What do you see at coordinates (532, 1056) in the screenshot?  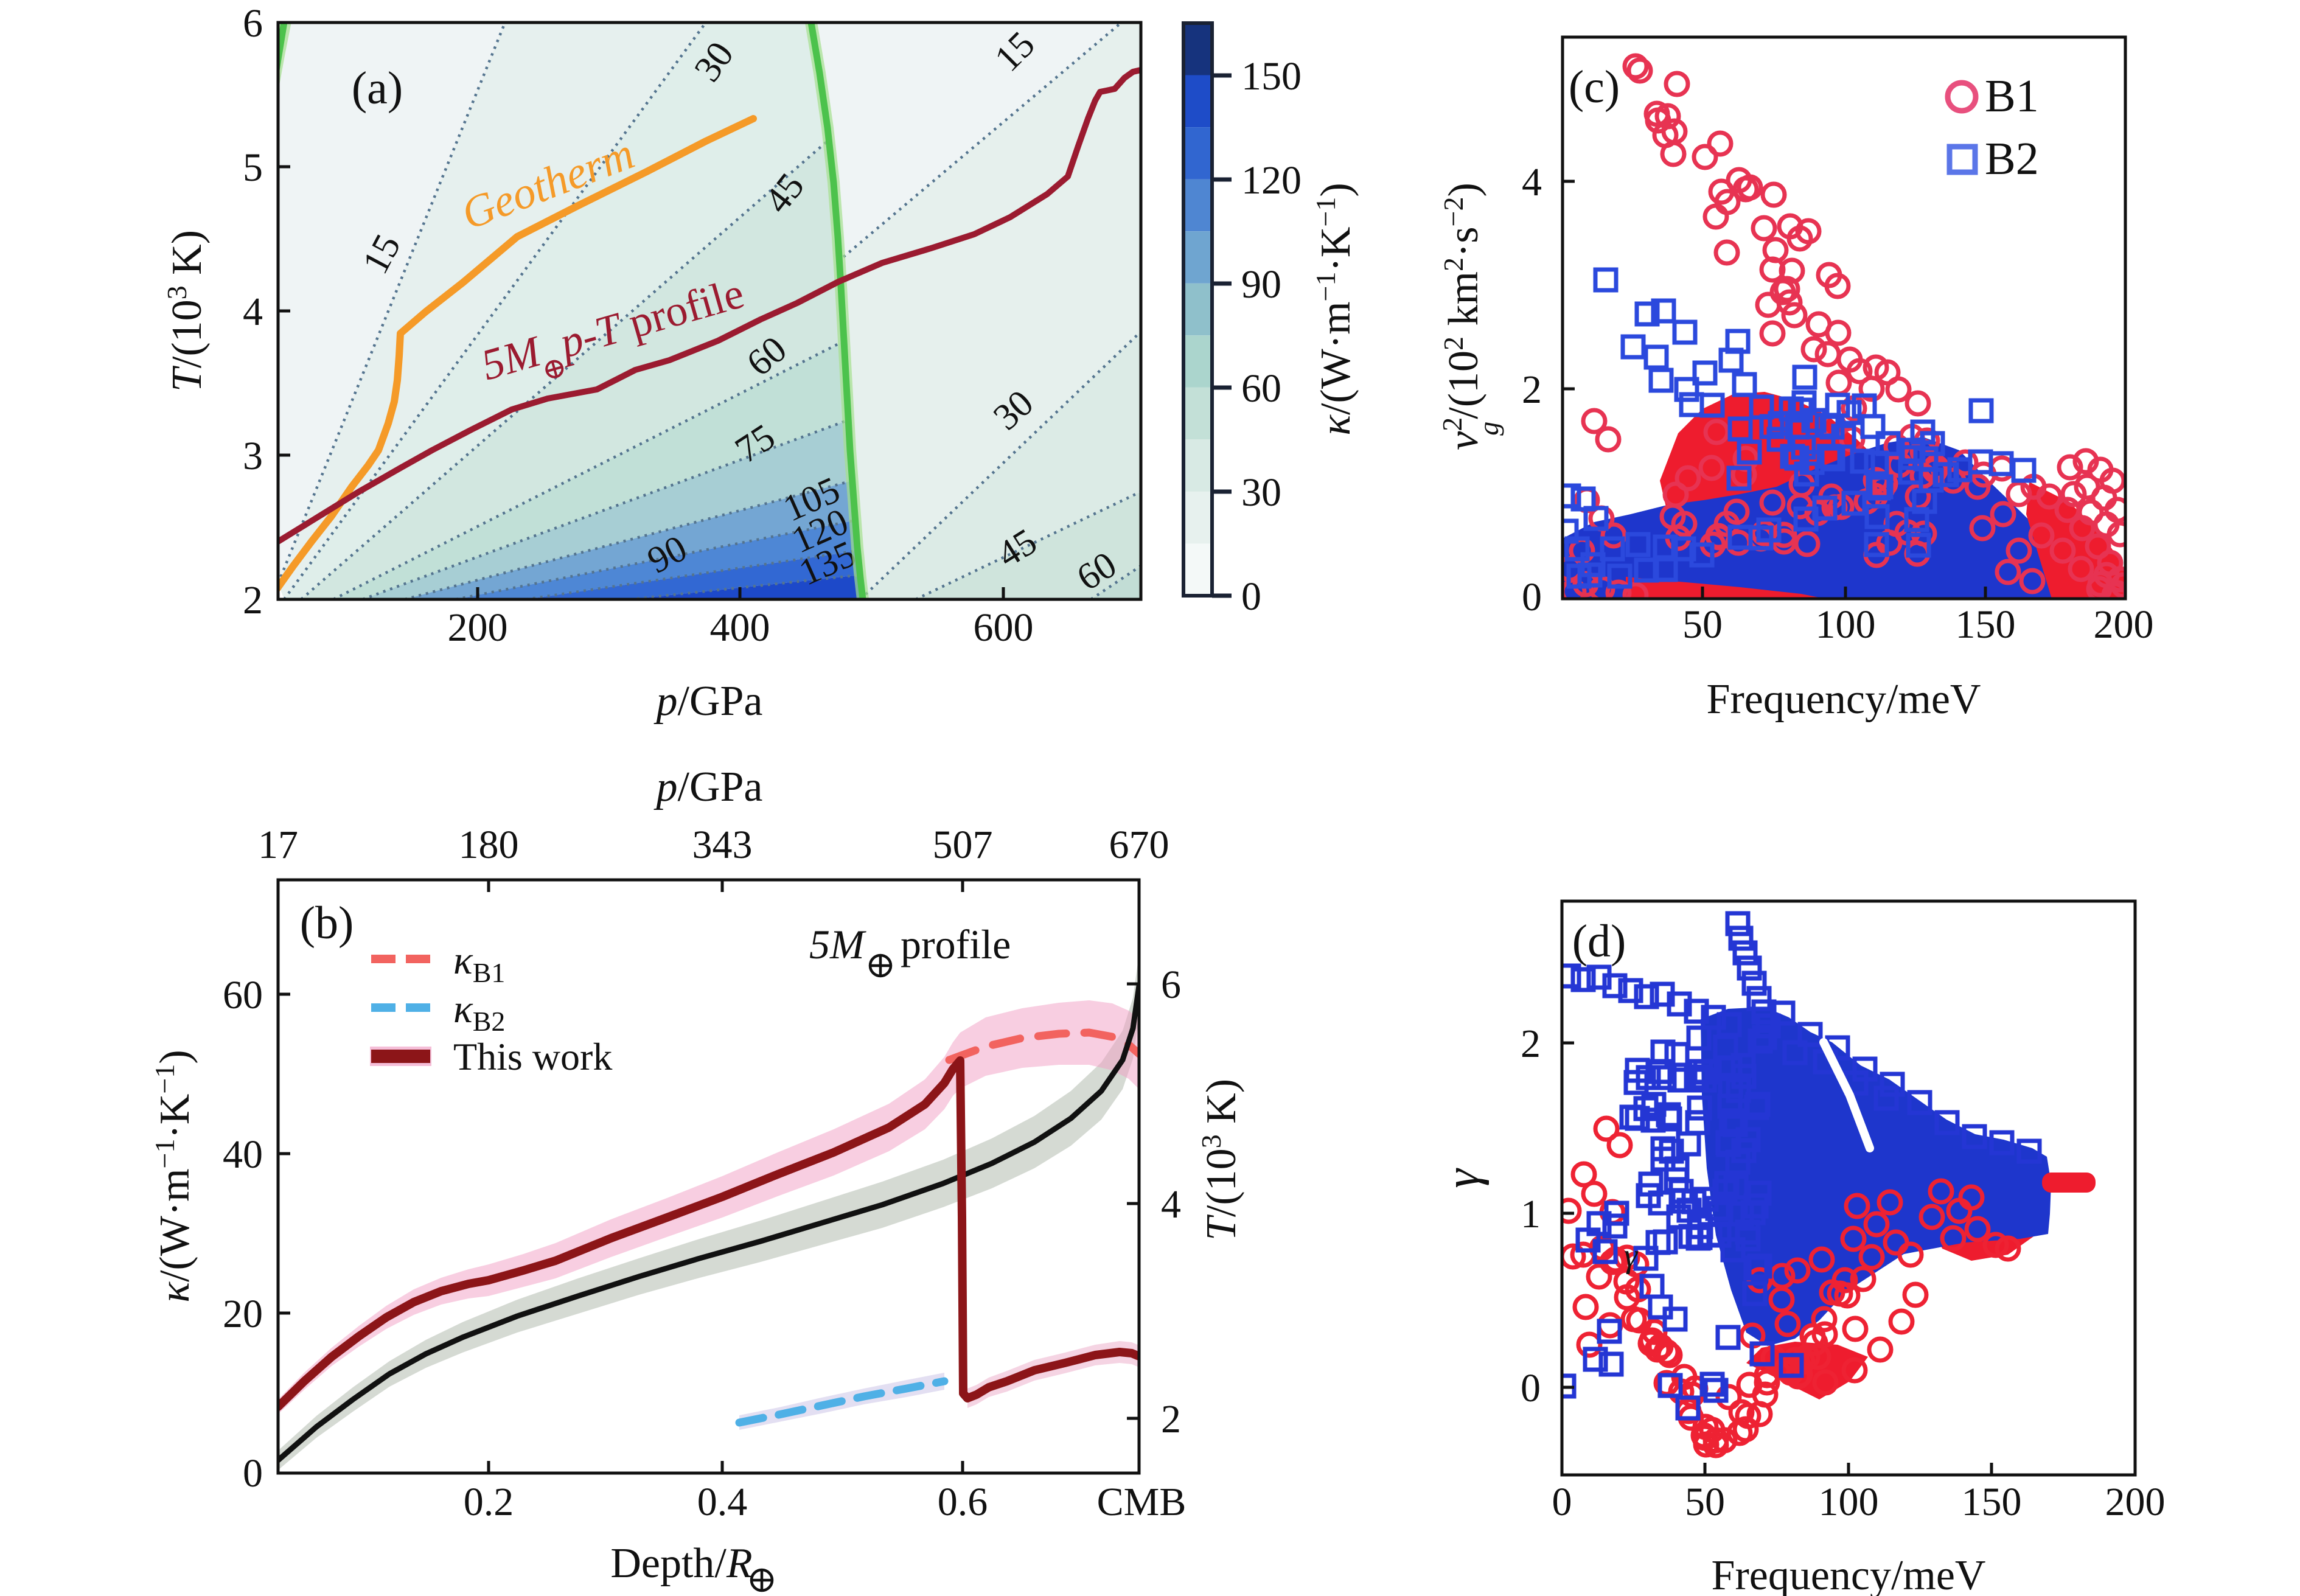 I see `svg-text: This work` at bounding box center [532, 1056].